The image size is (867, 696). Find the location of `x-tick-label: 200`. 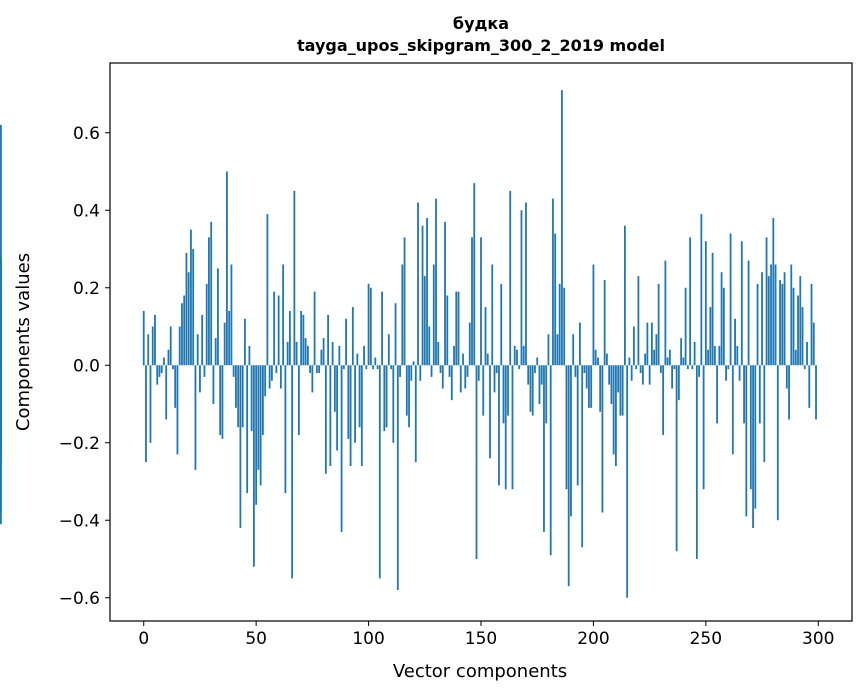

x-tick-label: 200 is located at coordinates (593, 639).